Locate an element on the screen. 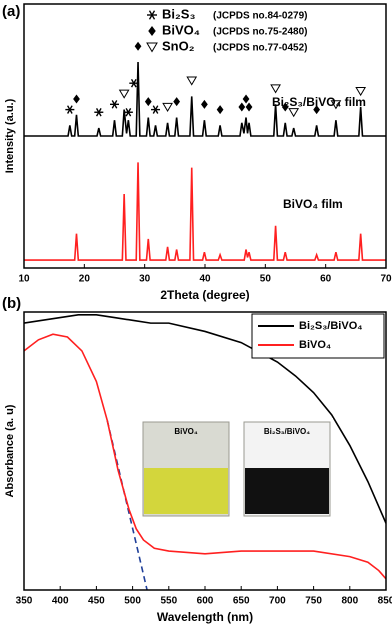 This screenshot has height=632, width=392. x-tick-label: 600 is located at coordinates (205, 601).